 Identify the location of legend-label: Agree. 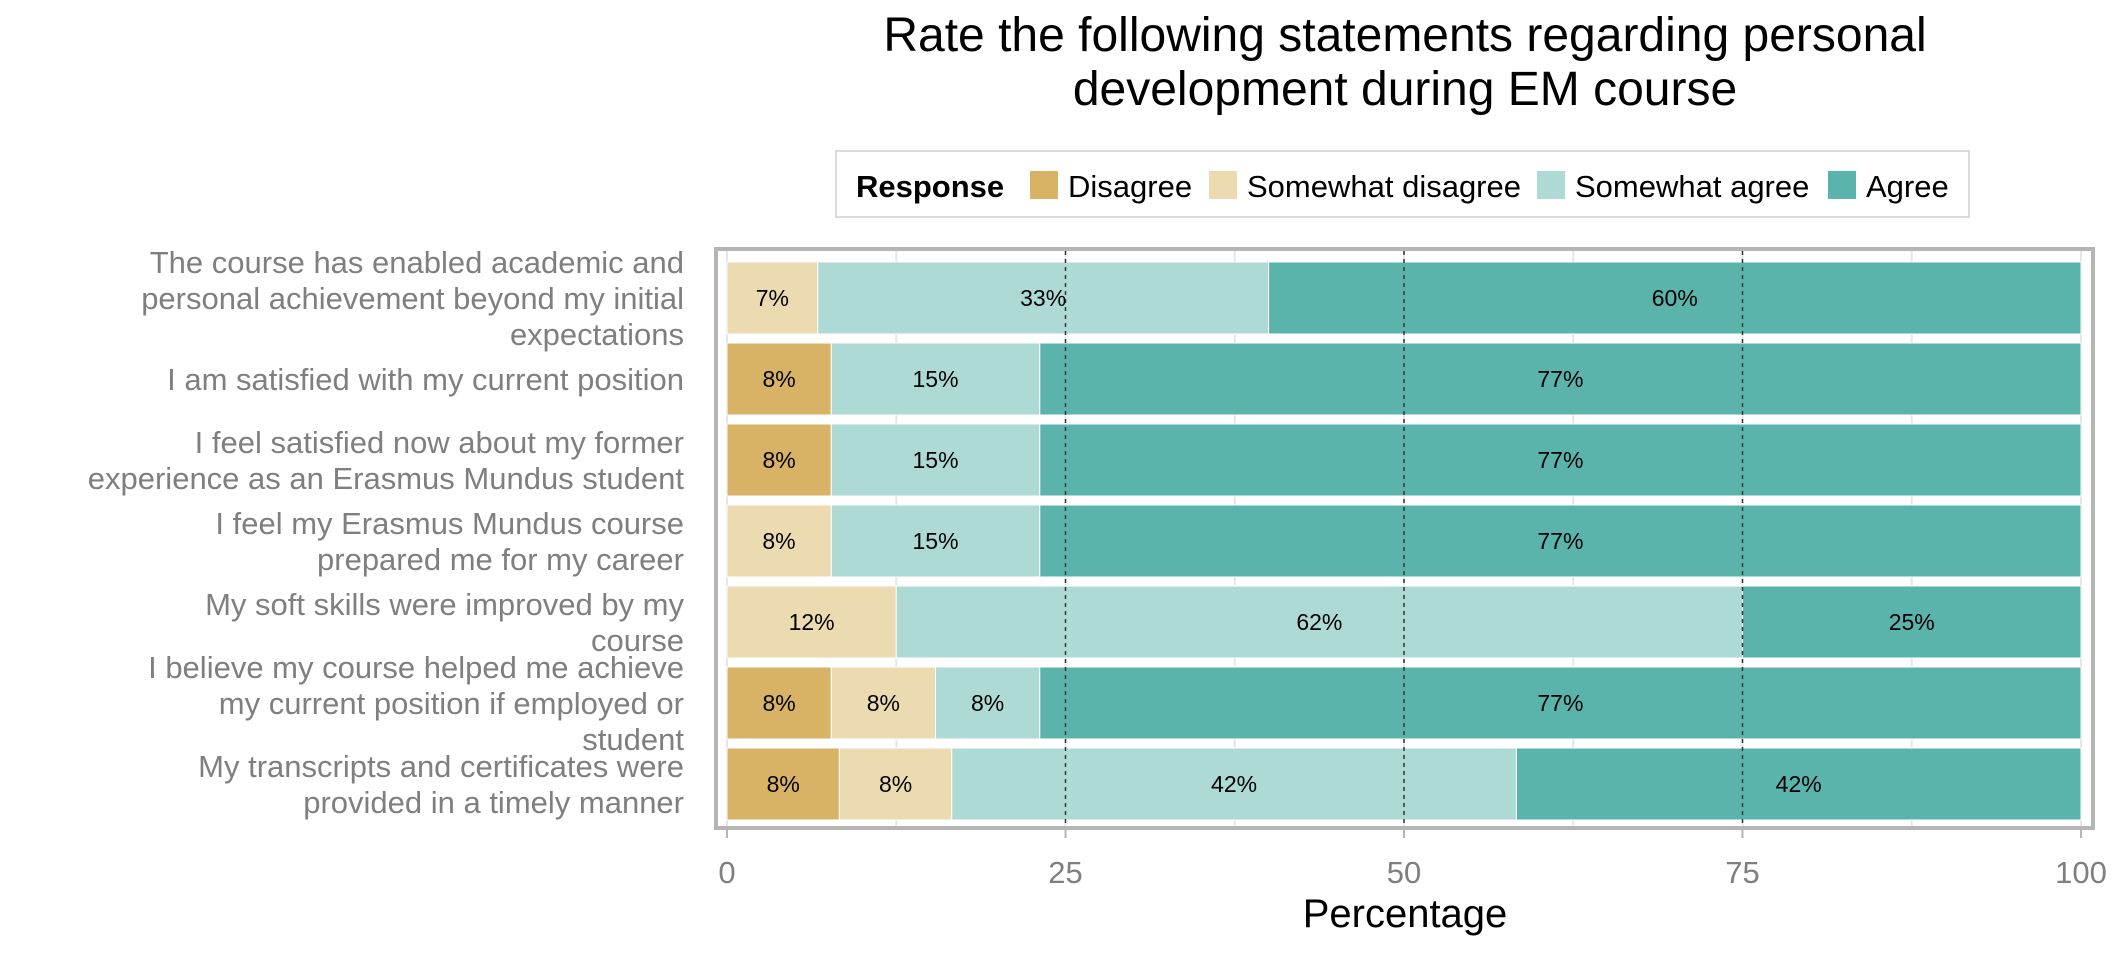
(1907, 186).